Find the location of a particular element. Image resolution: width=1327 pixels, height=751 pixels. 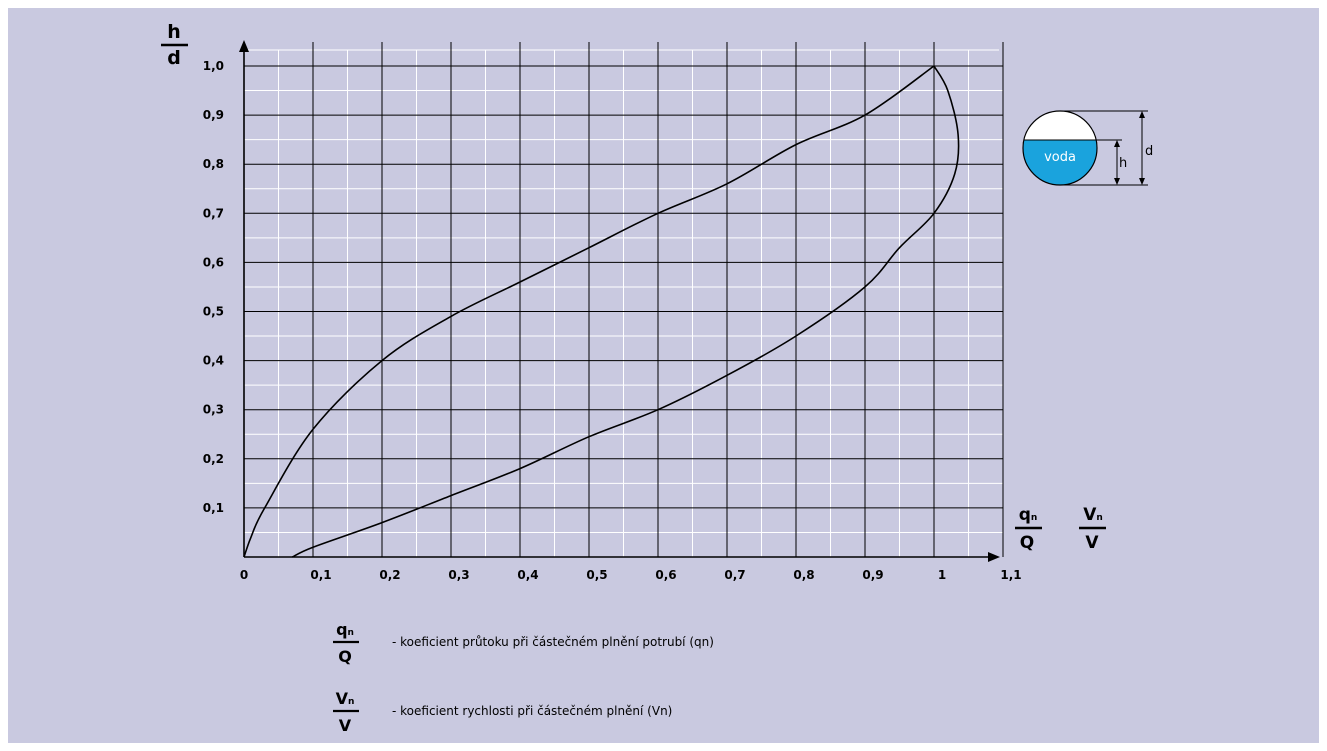

x-tick-label: 1,1 is located at coordinates (1010, 575).